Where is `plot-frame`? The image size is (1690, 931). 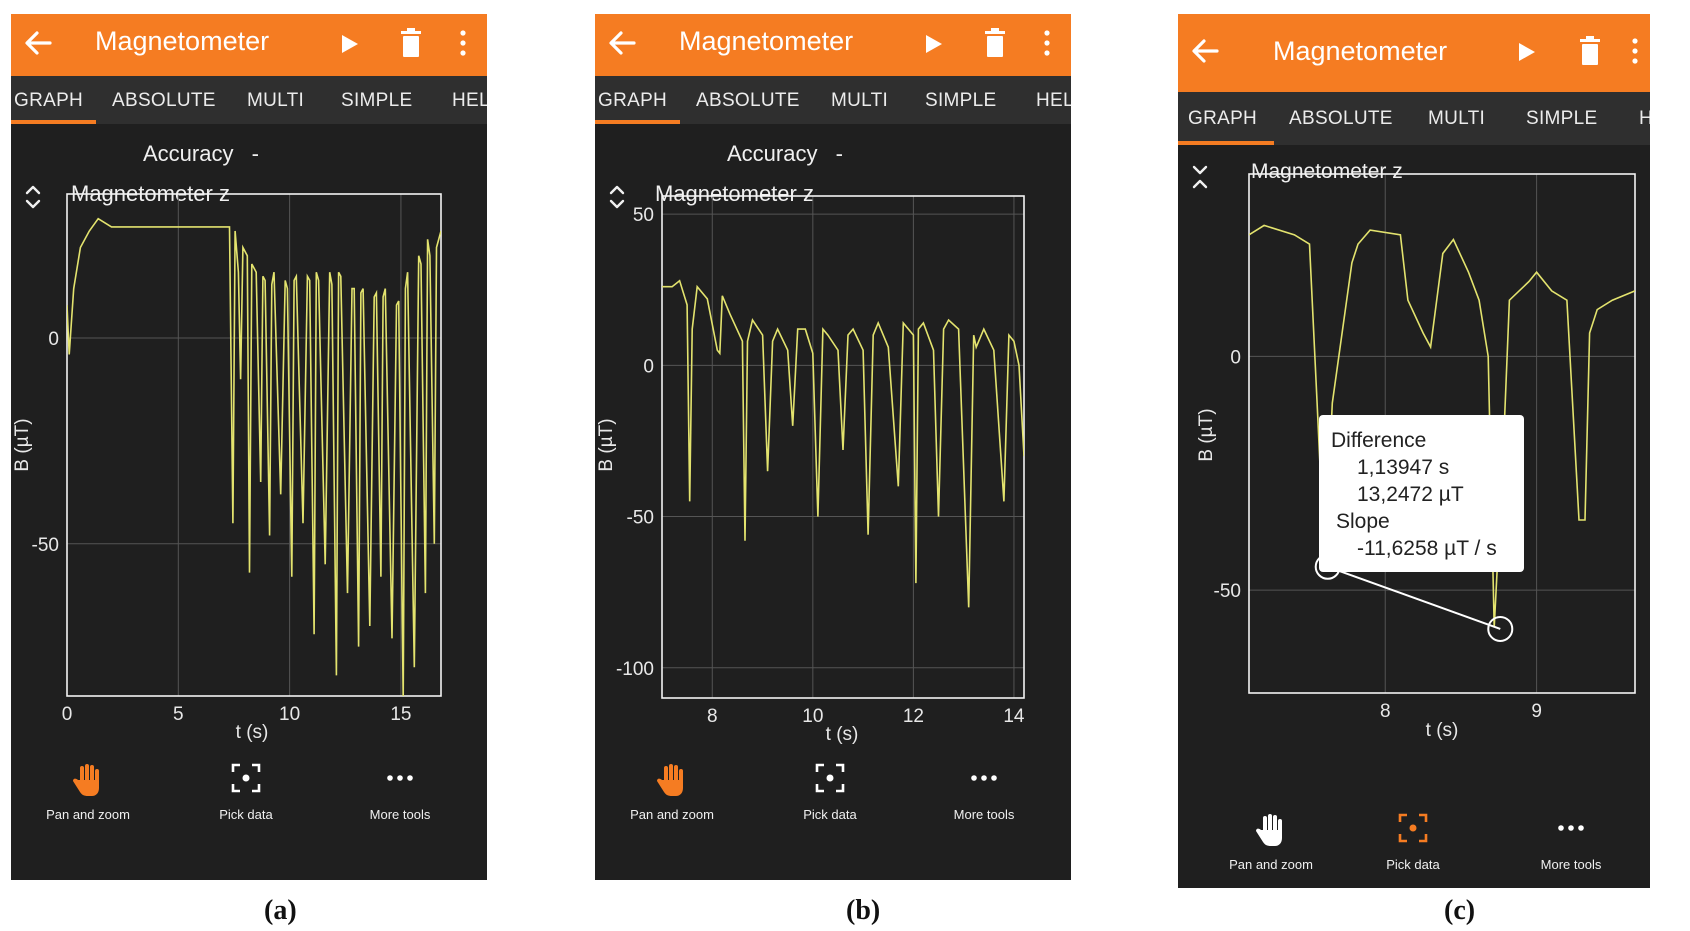
plot-frame is located at coordinates (254, 445).